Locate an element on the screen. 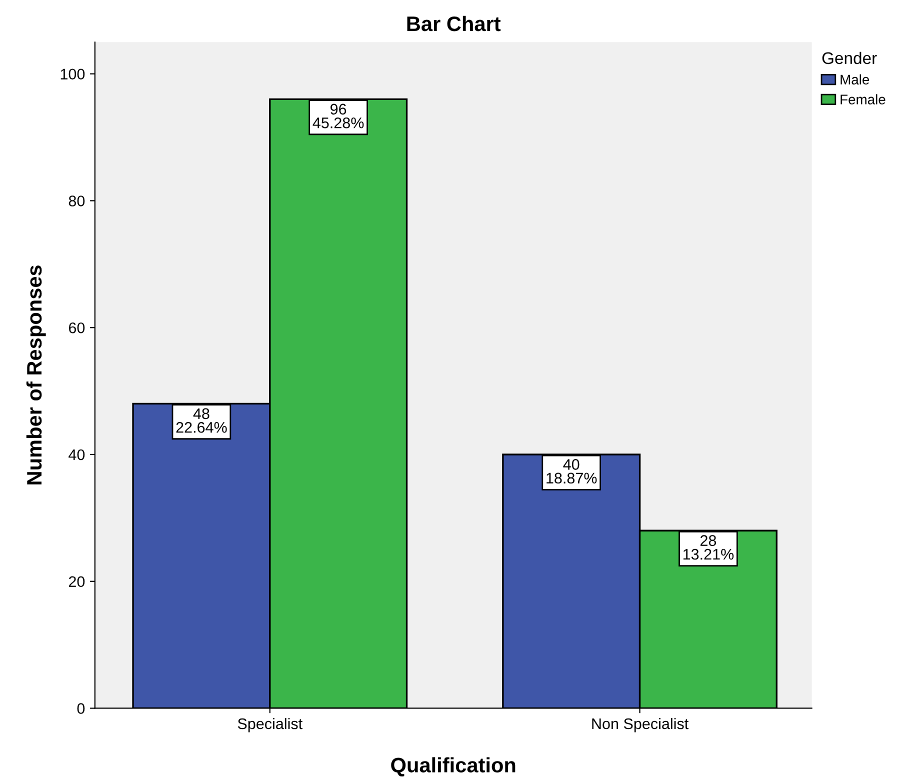 Image resolution: width=904 pixels, height=780 pixels. y-tick-label: 100 is located at coordinates (72, 74).